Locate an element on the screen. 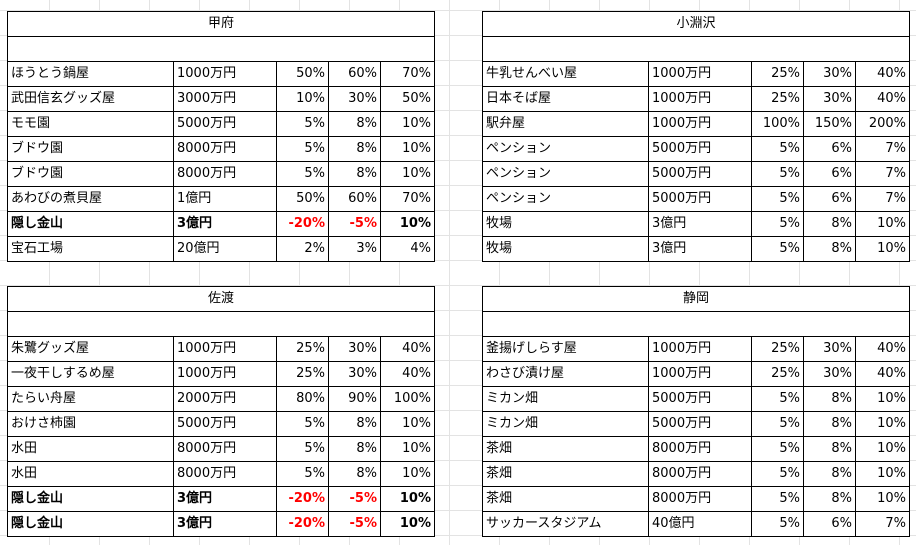 Image resolution: width=916 pixels, height=545 pixels. block-title: 小淵沢 is located at coordinates (696, 24).